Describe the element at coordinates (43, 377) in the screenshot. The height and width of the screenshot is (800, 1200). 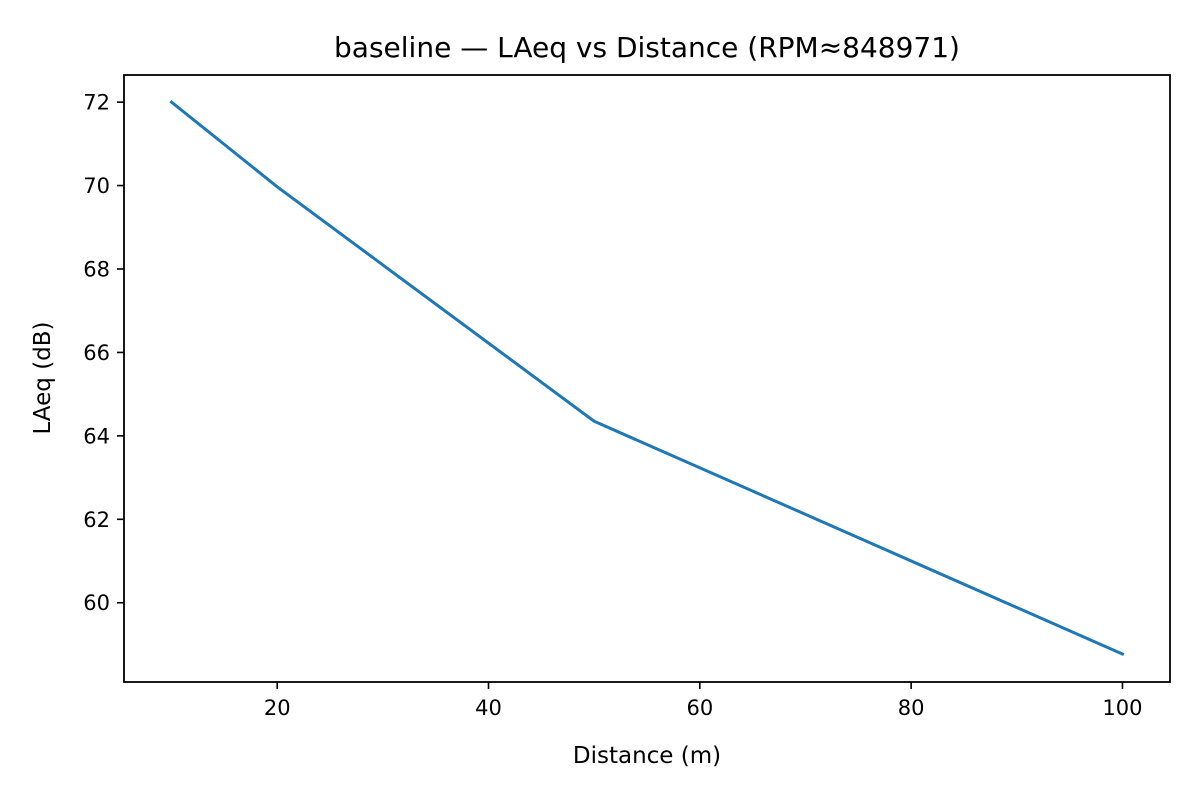
I see `y-axis-label: LAeq (dB)` at that location.